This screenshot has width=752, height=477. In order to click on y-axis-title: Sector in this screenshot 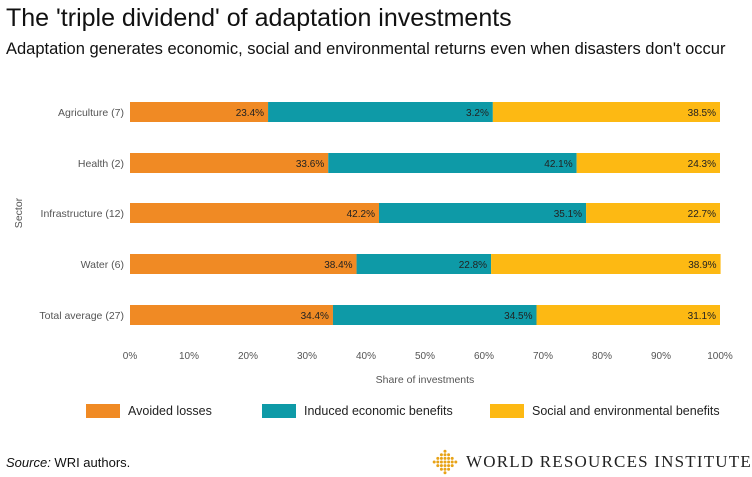, I will do `click(19, 212)`.